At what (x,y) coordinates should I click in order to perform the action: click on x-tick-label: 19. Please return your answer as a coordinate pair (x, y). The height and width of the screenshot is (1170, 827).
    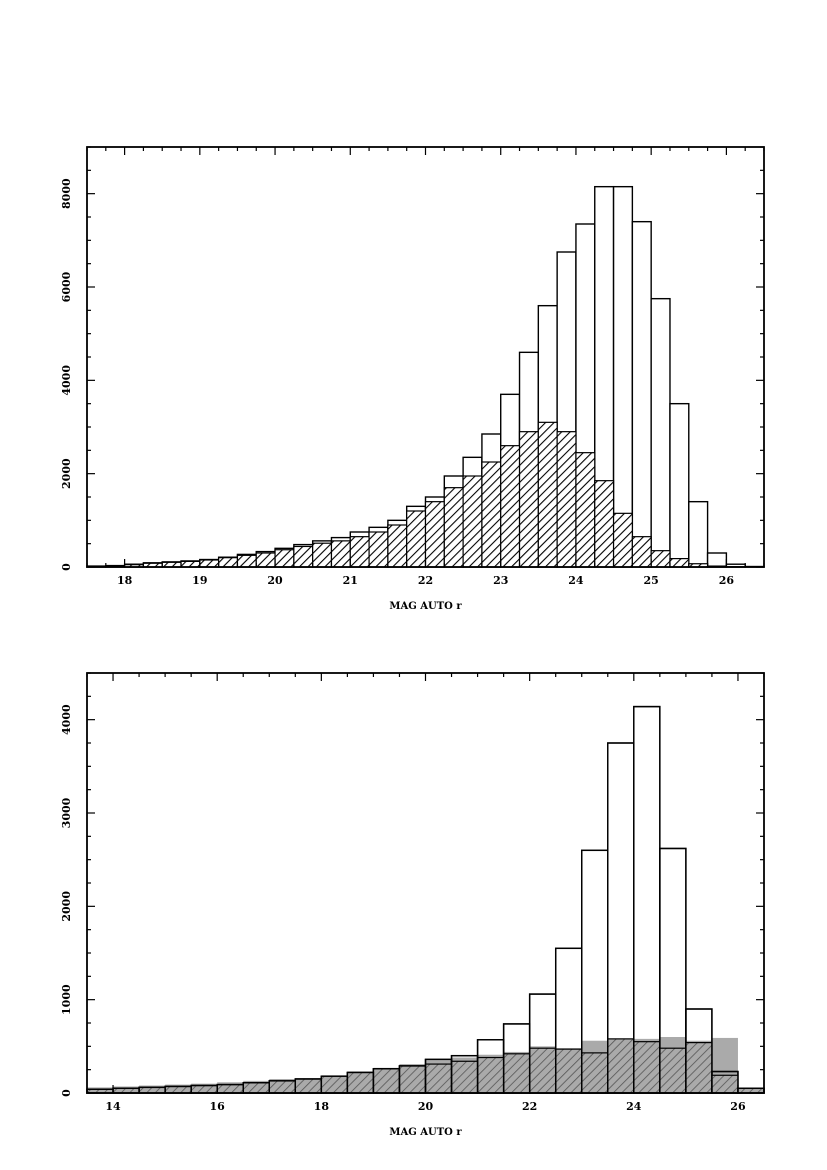
    Looking at the image, I should click on (199, 580).